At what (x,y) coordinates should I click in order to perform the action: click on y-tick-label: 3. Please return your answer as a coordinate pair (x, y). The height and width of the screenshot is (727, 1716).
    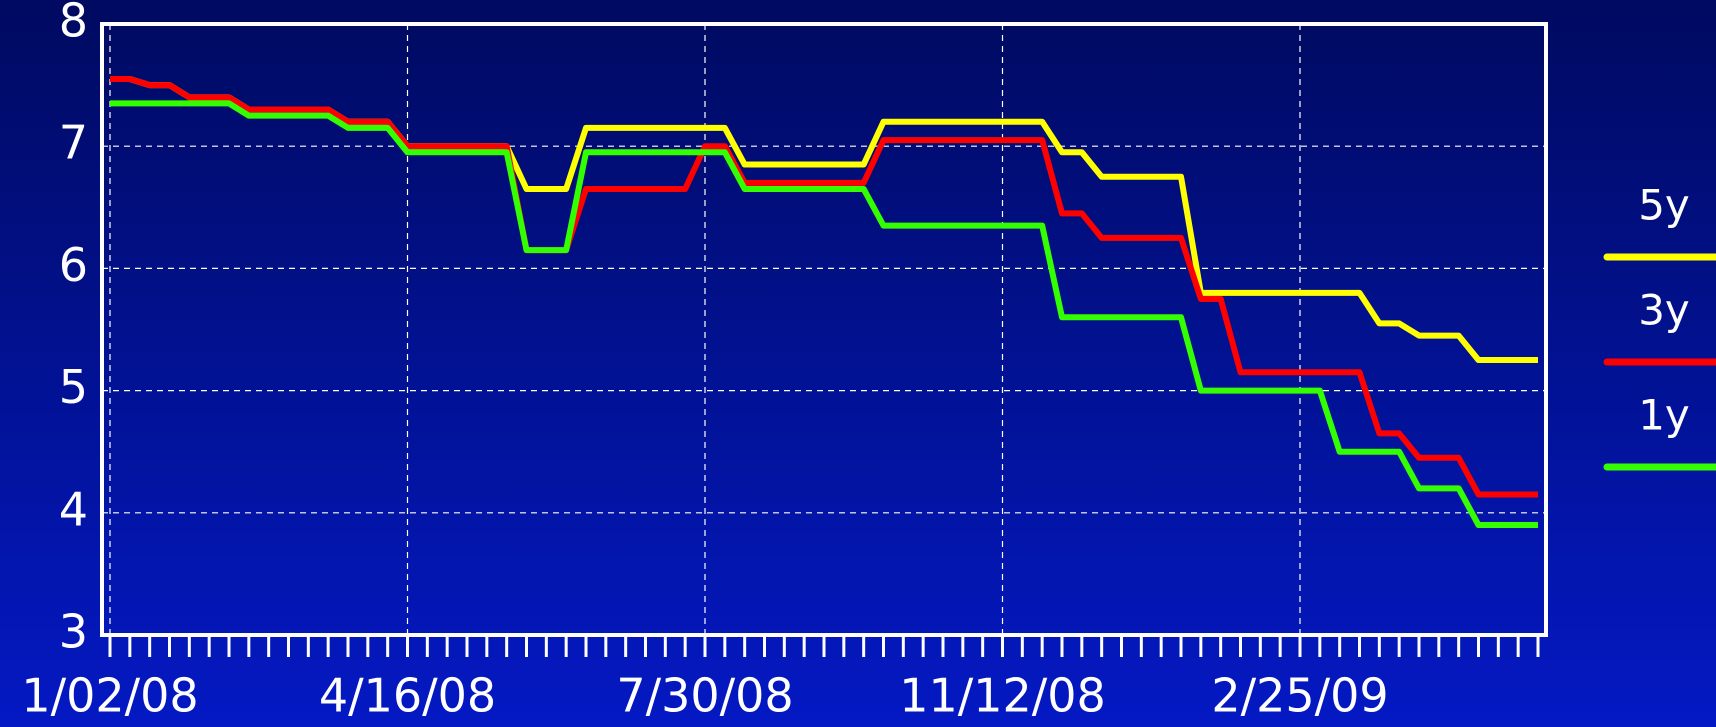
    Looking at the image, I should click on (73, 632).